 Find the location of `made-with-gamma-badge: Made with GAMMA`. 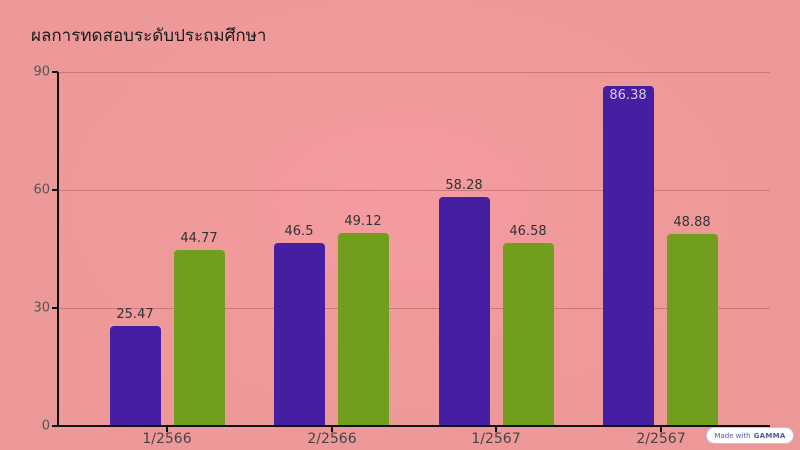

made-with-gamma-badge: Made with GAMMA is located at coordinates (750, 435).